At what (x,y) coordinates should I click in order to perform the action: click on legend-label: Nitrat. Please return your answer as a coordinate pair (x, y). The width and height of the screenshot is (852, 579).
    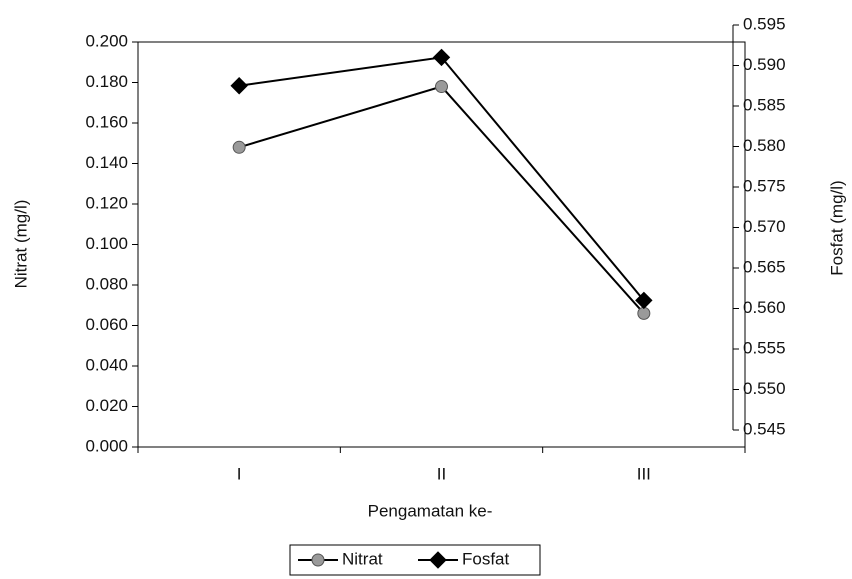
    Looking at the image, I should click on (362, 558).